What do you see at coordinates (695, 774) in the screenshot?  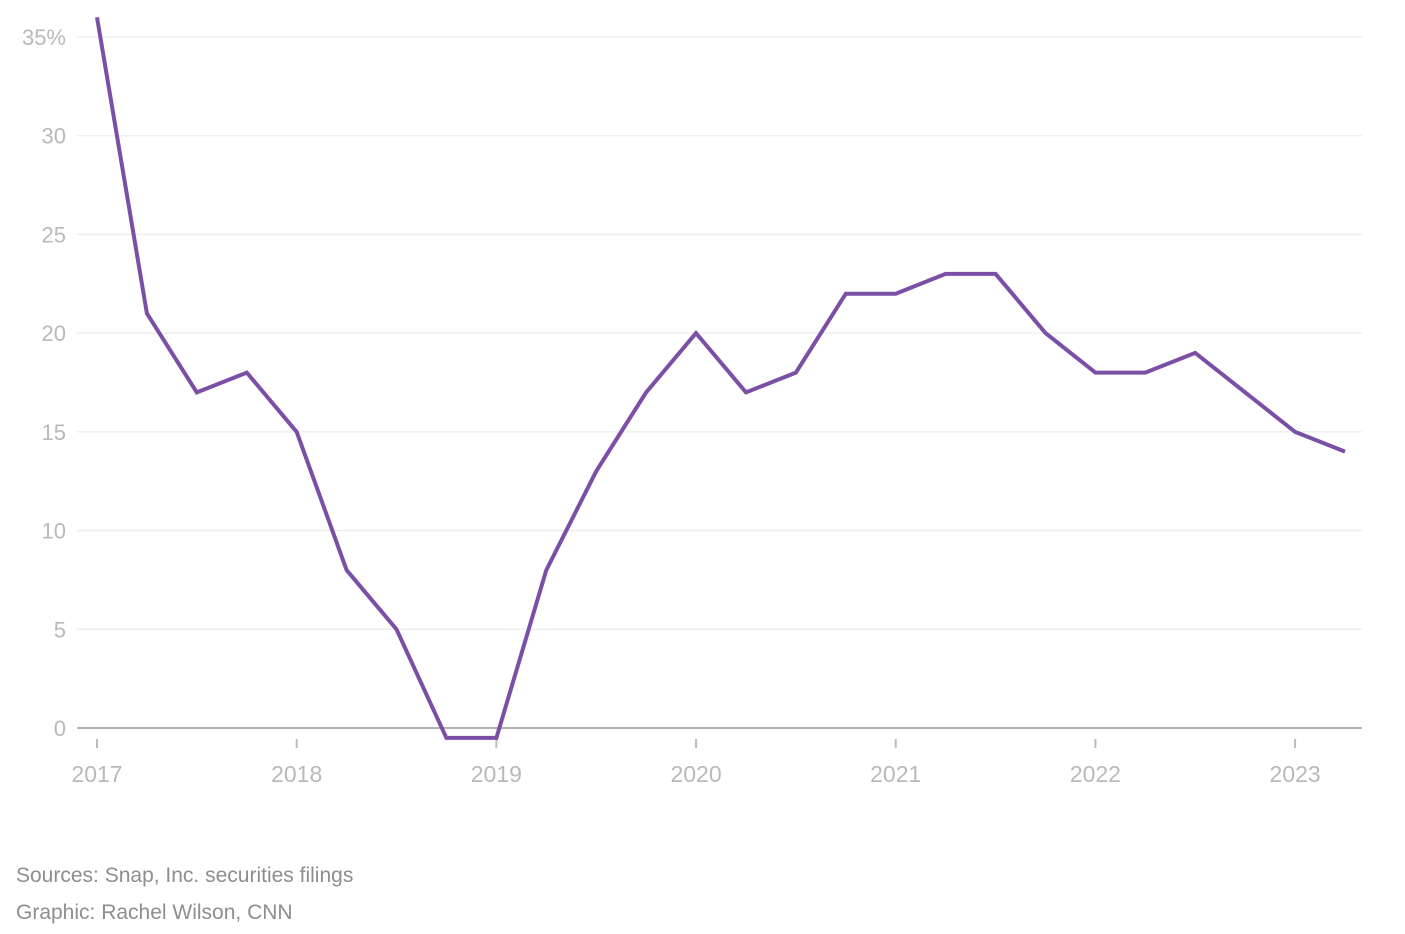 I see `x-axis-label: 2020` at bounding box center [695, 774].